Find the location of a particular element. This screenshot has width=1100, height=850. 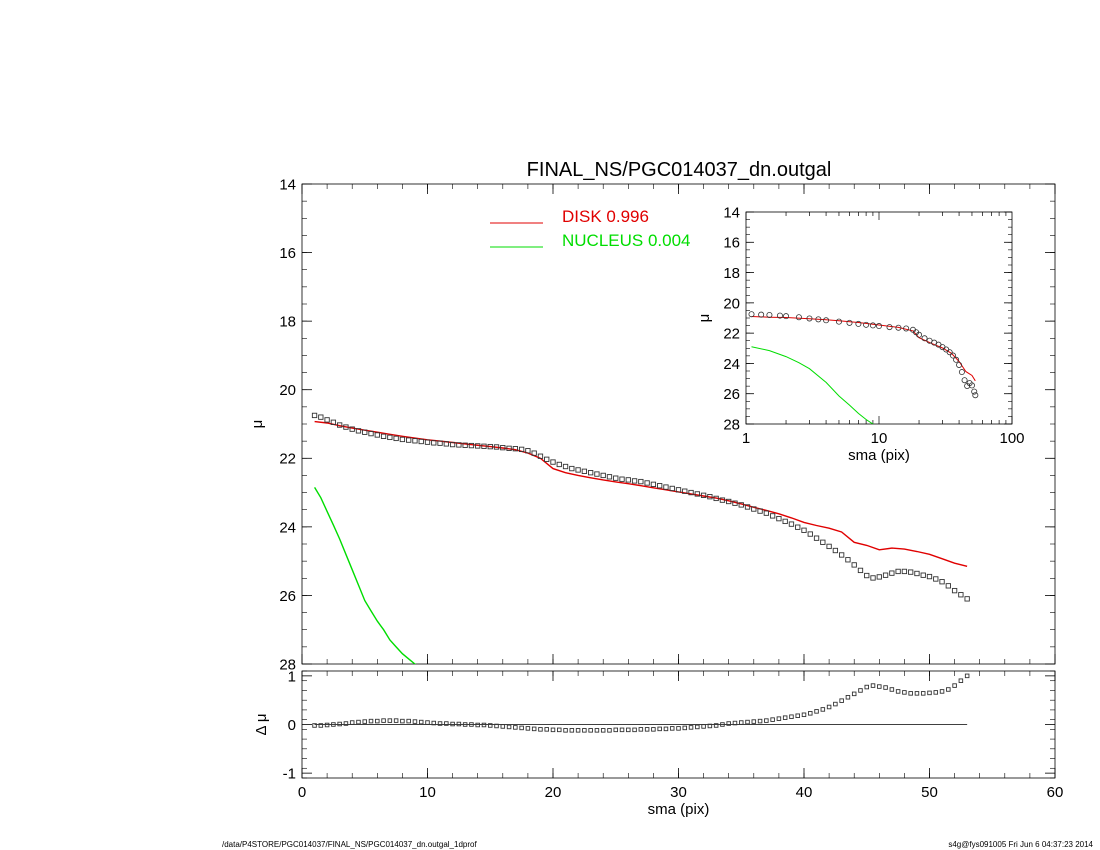

y-tick-label: 18 is located at coordinates (731, 273).